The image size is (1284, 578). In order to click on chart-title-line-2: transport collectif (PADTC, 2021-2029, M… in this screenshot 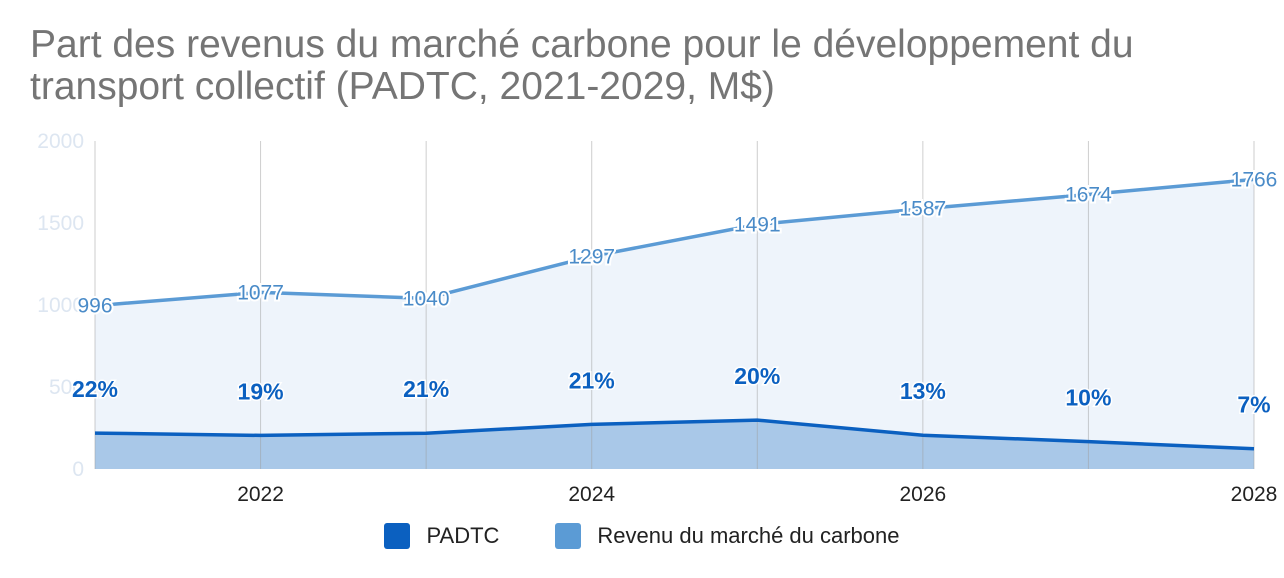, I will do `click(402, 86)`.